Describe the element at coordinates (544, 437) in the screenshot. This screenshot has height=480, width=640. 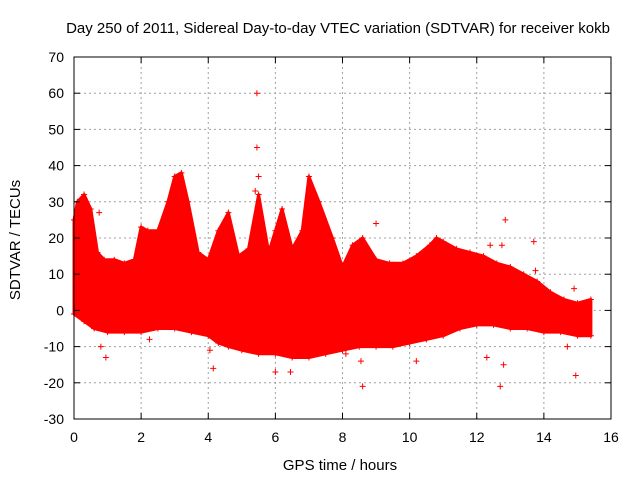
I see `x-tick-label: 14` at that location.